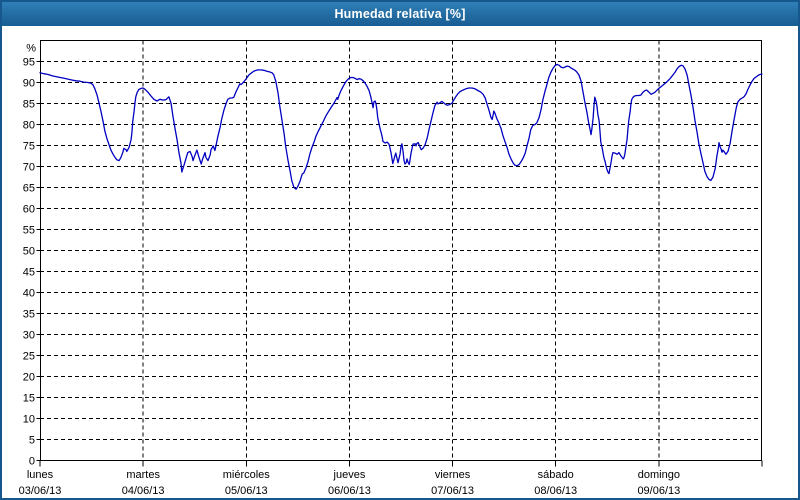  Describe the element at coordinates (40, 491) in the screenshot. I see `x-date-label: 03/06/13` at that location.